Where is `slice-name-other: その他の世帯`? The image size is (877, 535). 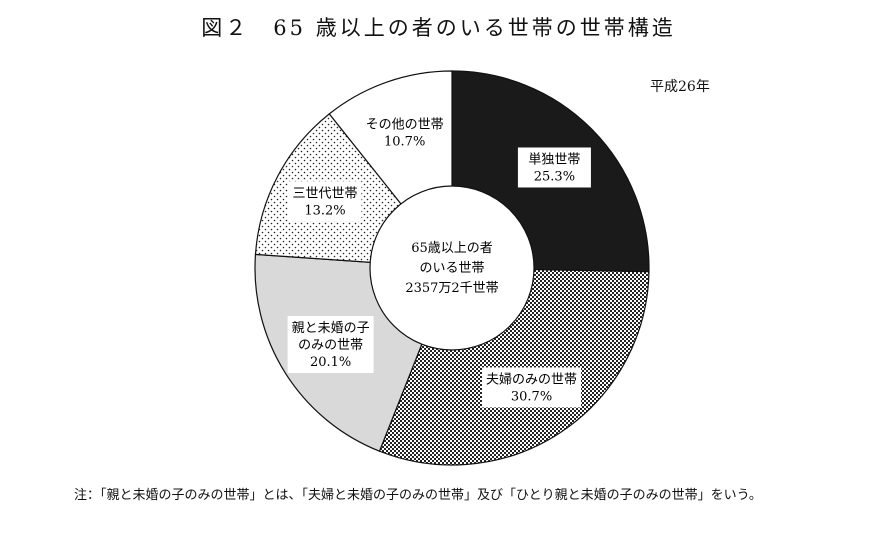 slice-name-other: その他の世帯 is located at coordinates (405, 125).